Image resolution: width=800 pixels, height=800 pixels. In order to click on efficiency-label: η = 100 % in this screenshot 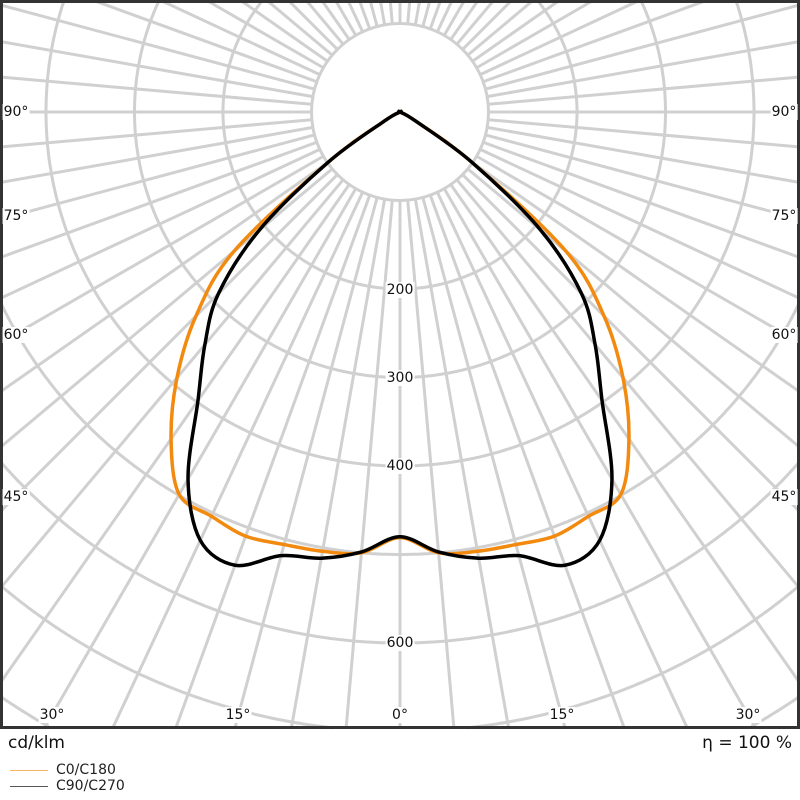, I will do `click(747, 743)`.